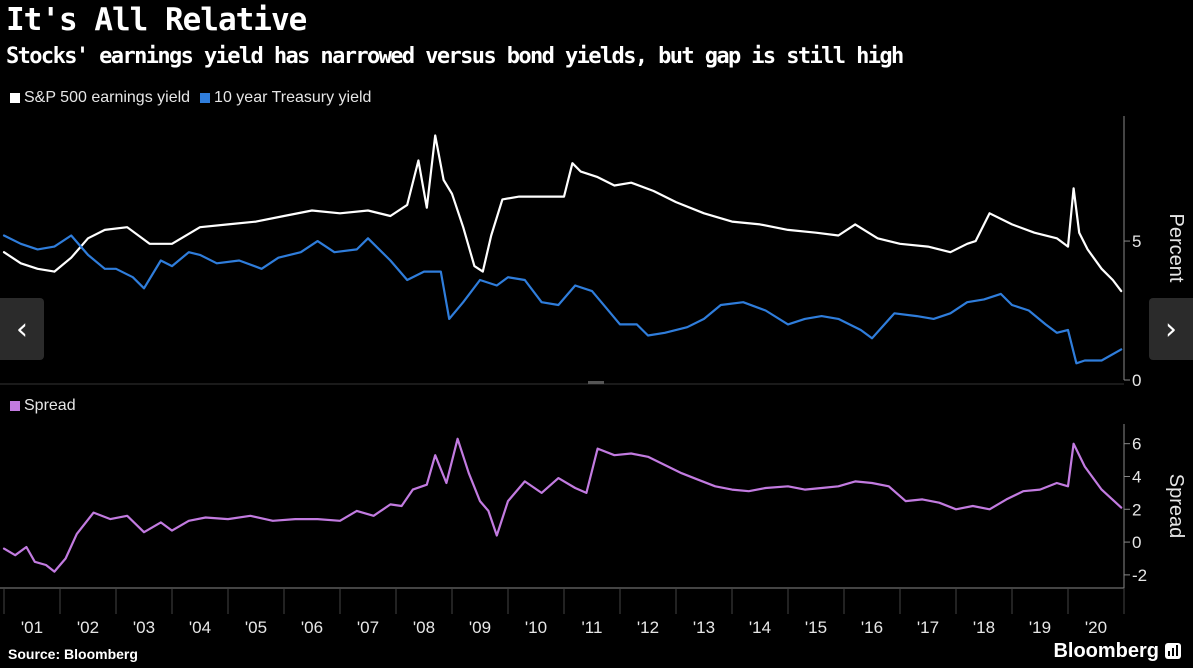  I want to click on x-tick-label: '10, so click(536, 627).